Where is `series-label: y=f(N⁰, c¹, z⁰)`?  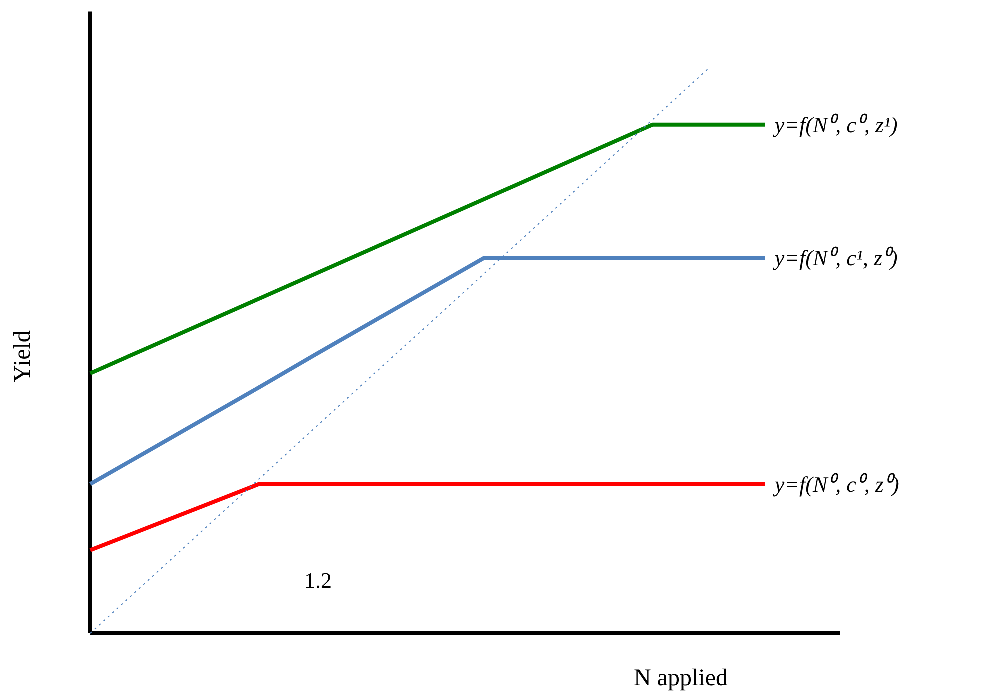
series-label: y=f(N⁰, c¹, z⁰) is located at coordinates (835, 258).